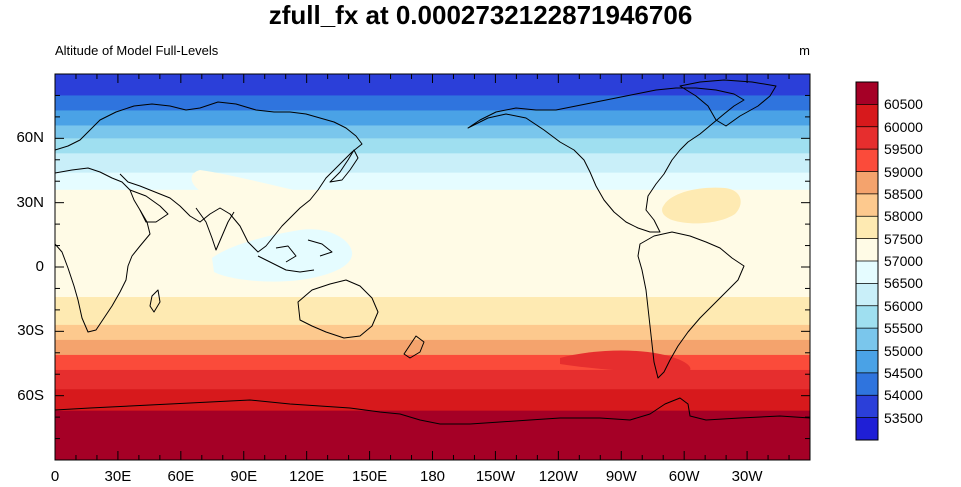 The width and height of the screenshot is (961, 487). I want to click on anomaly-south-america-bulge, so click(625, 362).